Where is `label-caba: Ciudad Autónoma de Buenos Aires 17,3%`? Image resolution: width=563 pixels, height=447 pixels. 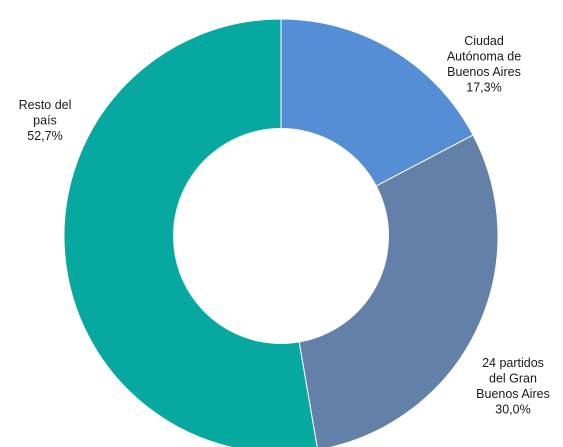 label-caba: Ciudad Autónoma de Buenos Aires 17,3% is located at coordinates (484, 64).